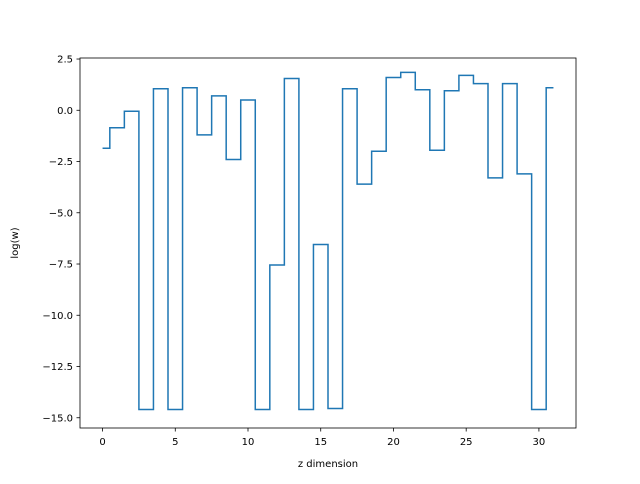 The image size is (640, 484). I want to click on x-axis-ticks: 0 5 10 15 20 25 30, so click(322, 438).